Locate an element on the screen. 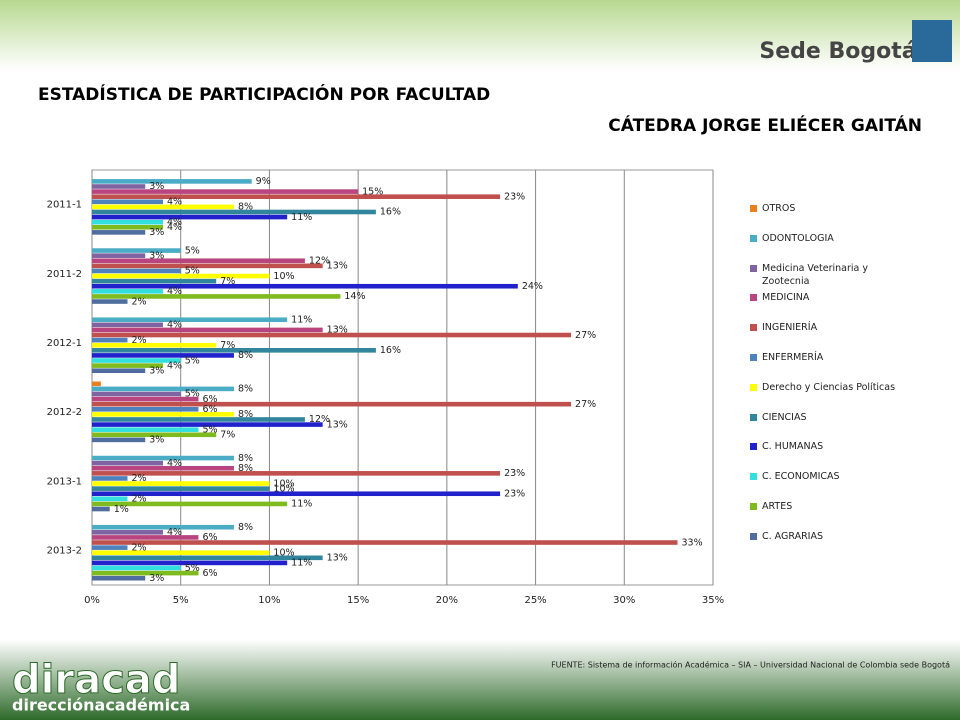 The image size is (960, 720). y-tick-label: 2011-1 is located at coordinates (64, 205).